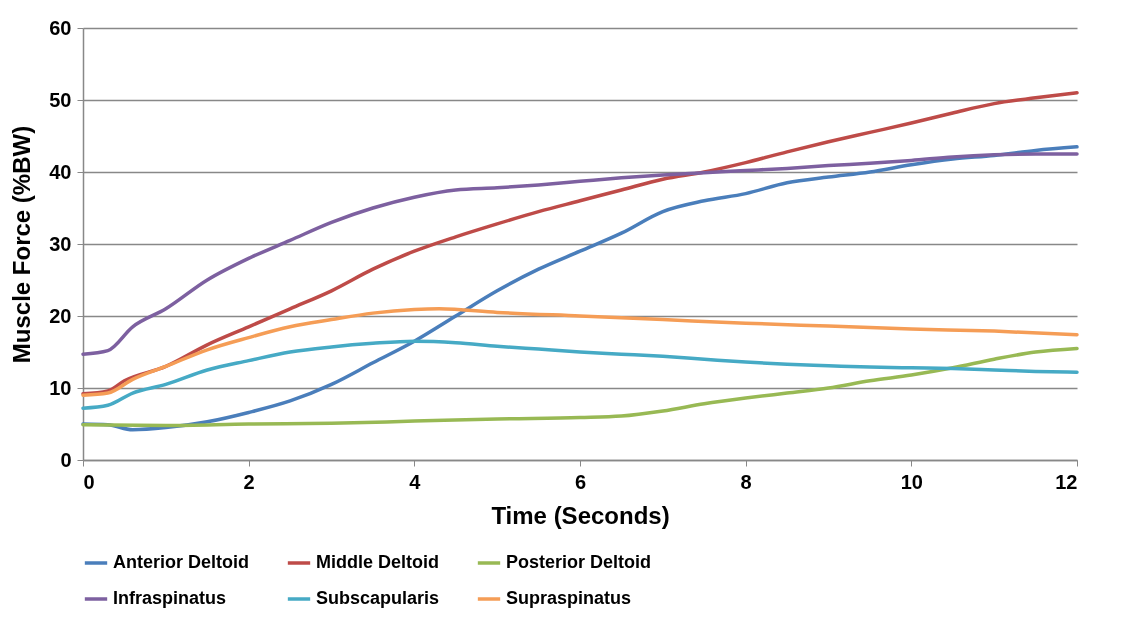 The width and height of the screenshot is (1122, 631). What do you see at coordinates (60, 243) in the screenshot?
I see `y-tick-label: 30` at bounding box center [60, 243].